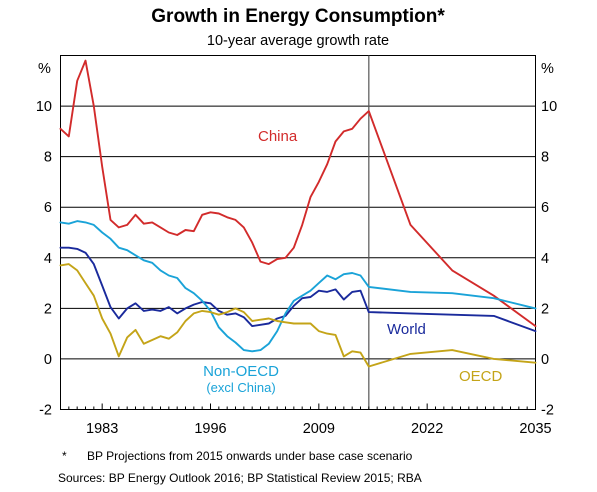  I want to click on y-tick-label-right: -2, so click(547, 411).